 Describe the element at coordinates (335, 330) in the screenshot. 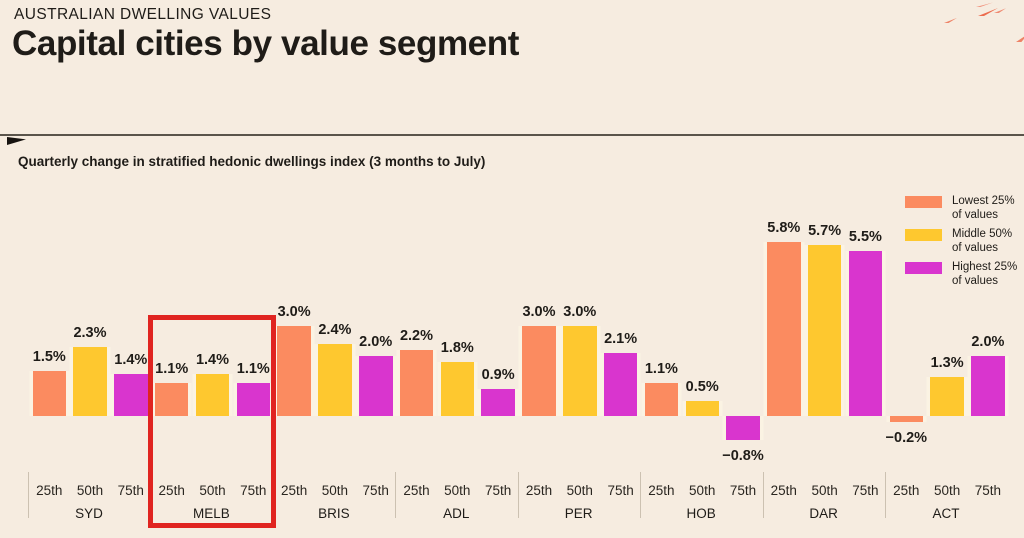

I see `bar-value-label: 2.4%` at that location.